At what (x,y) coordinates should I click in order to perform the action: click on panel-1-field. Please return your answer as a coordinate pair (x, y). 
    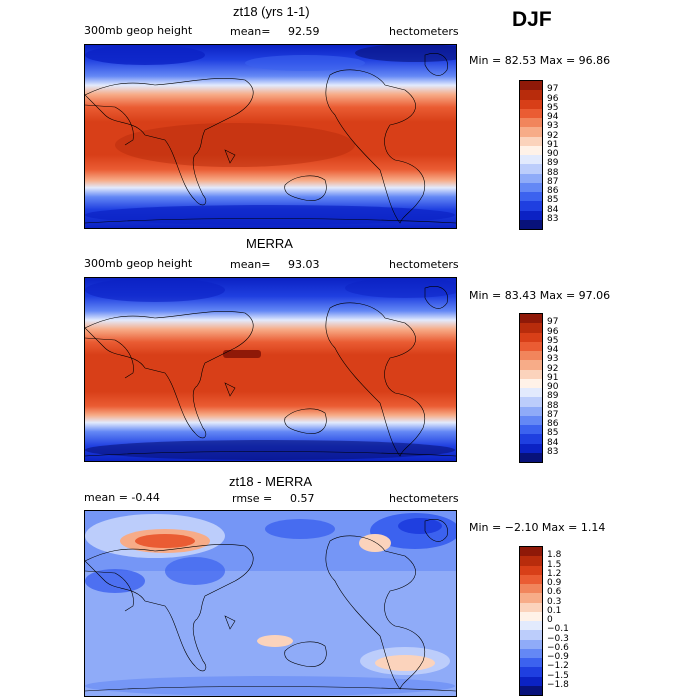
    Looking at the image, I should click on (270, 136).